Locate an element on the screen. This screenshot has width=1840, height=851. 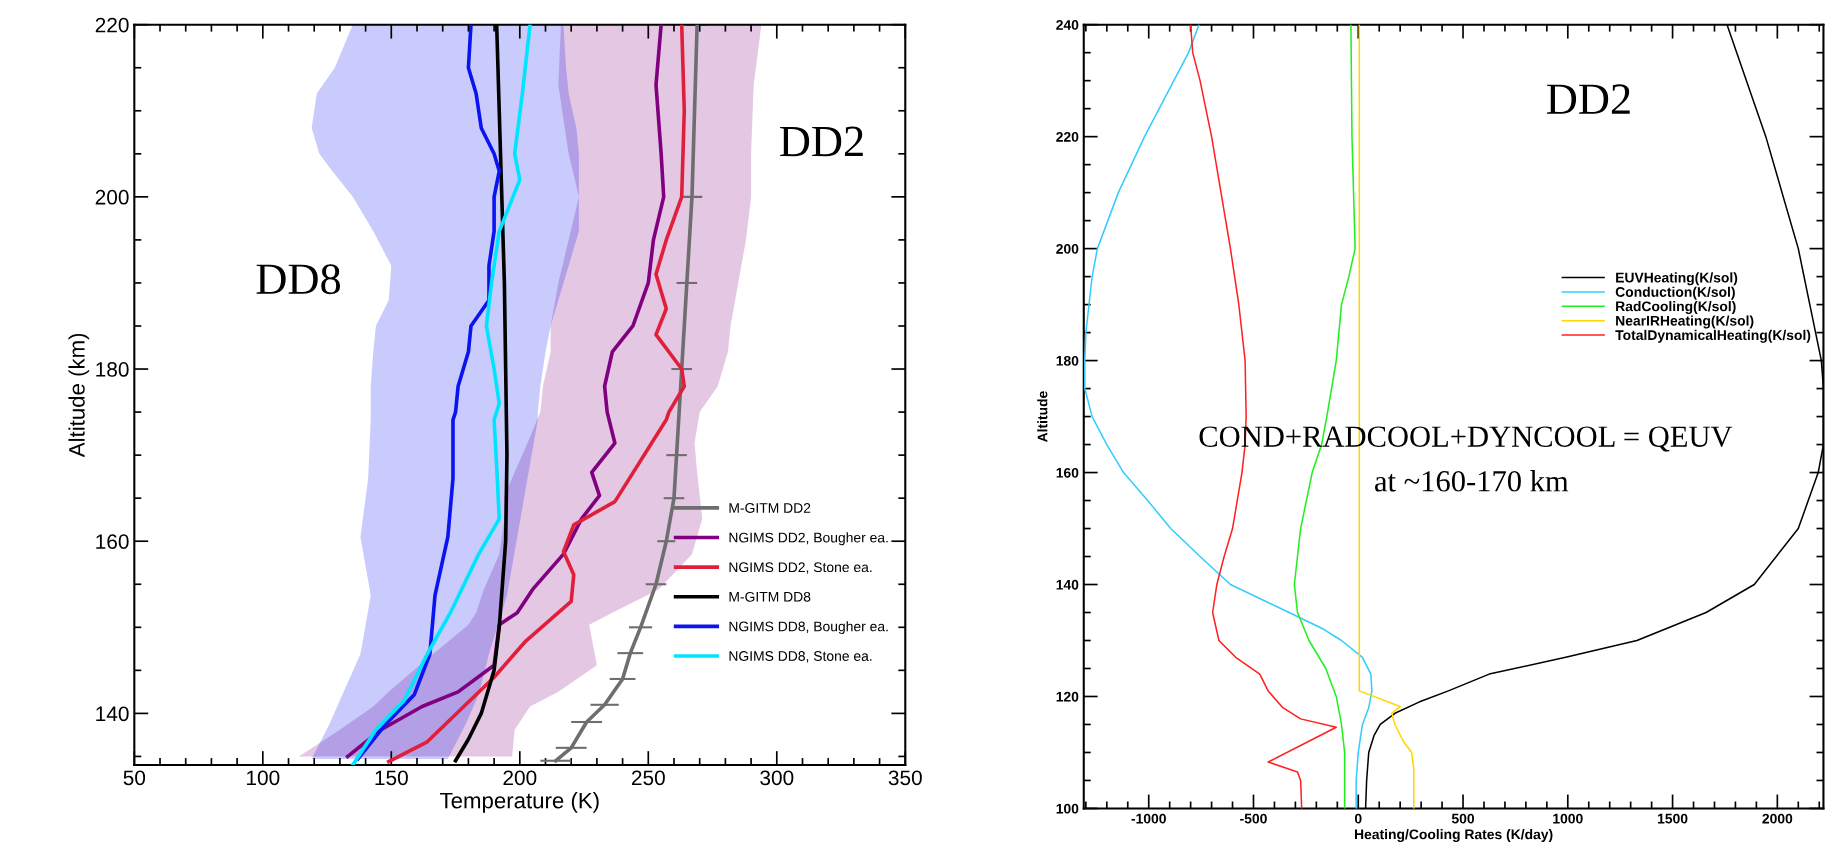
y-tick-label: 100 is located at coordinates (1067, 808).